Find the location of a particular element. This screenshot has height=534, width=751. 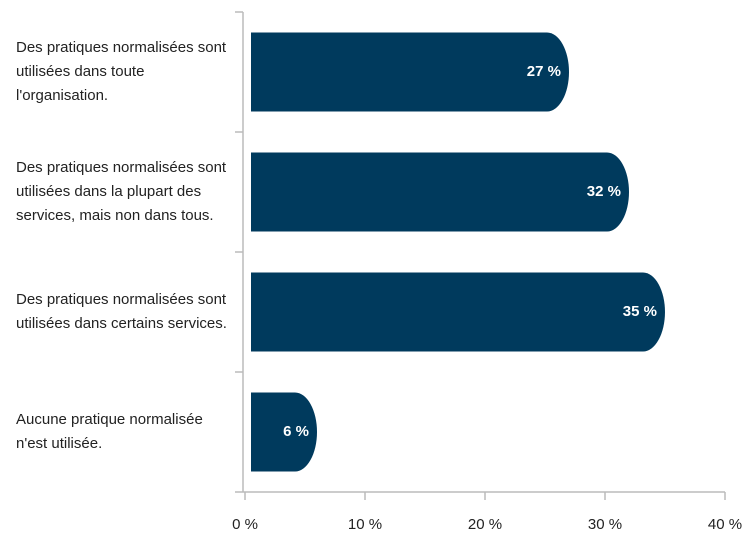

value-label: 32 % is located at coordinates (604, 191).